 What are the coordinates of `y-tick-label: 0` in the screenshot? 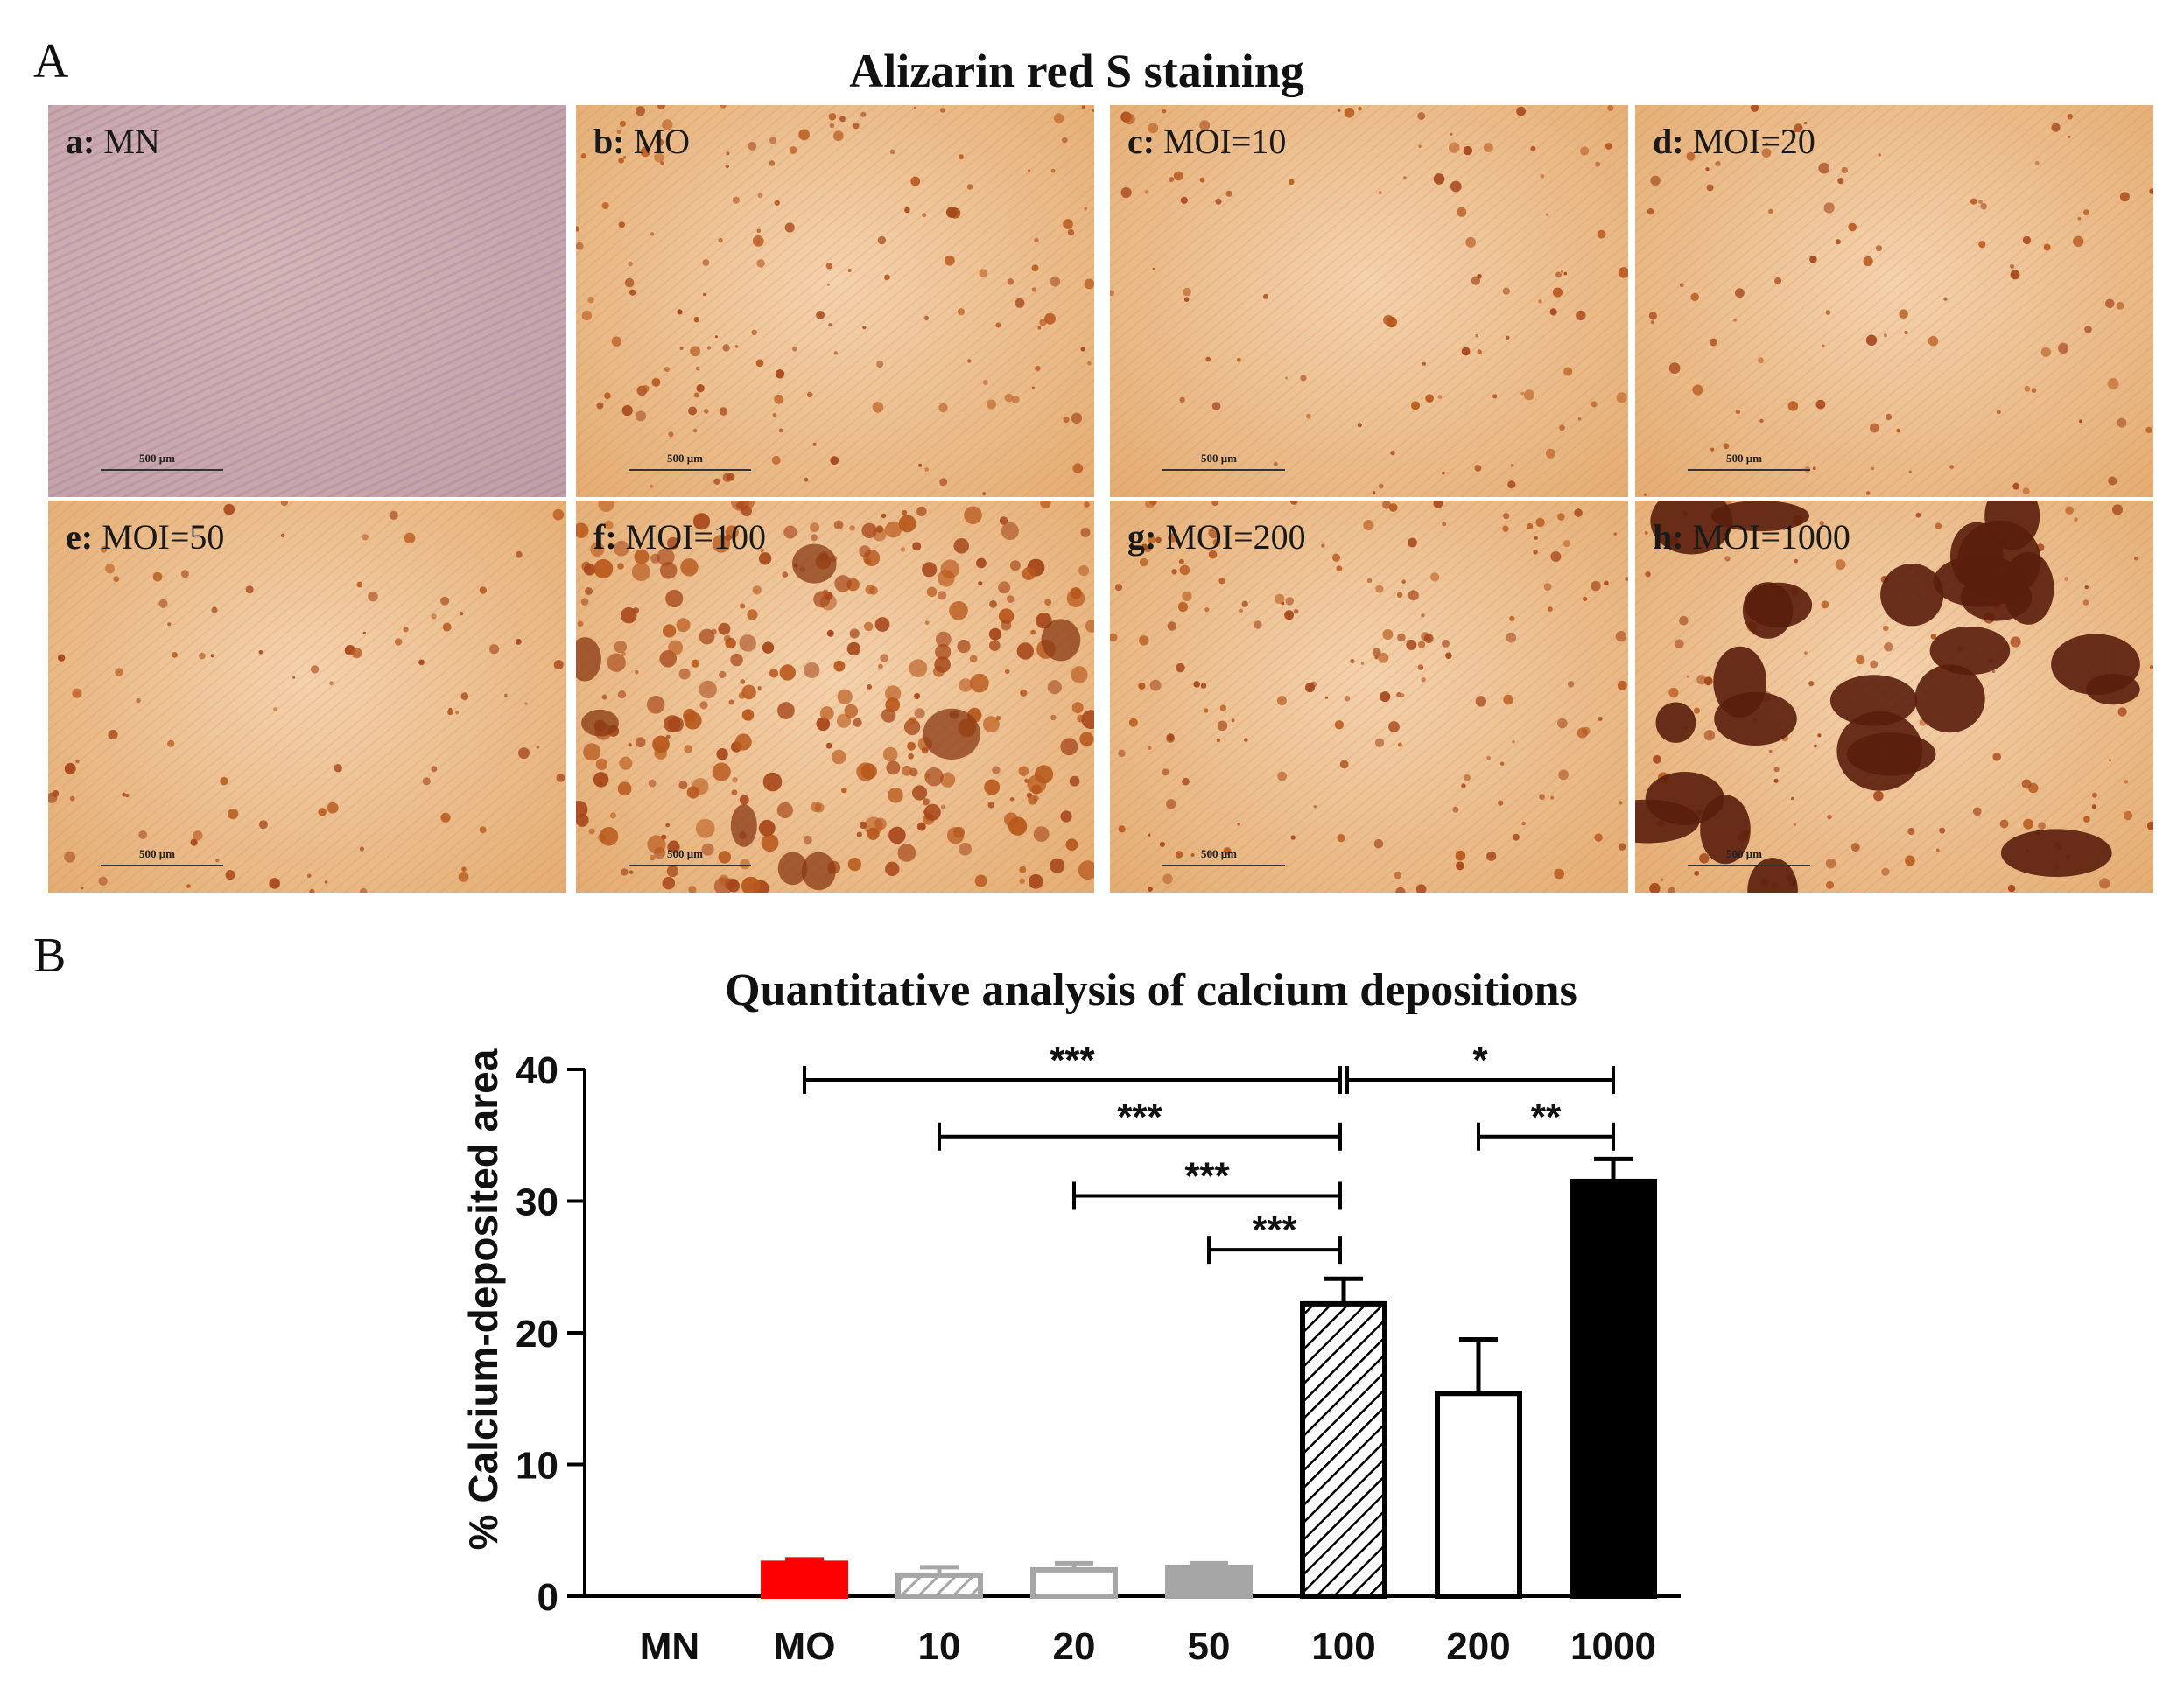 It's located at (547, 1598).